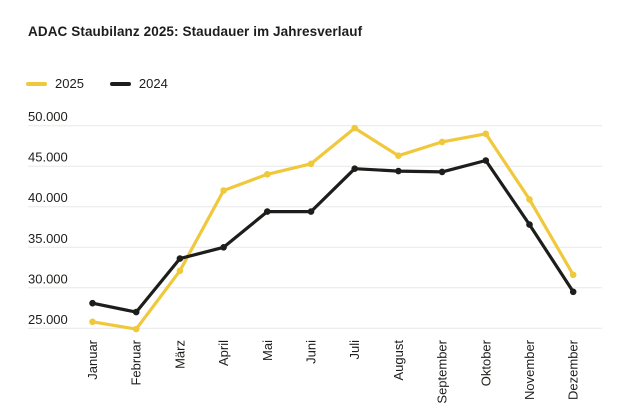 The height and width of the screenshot is (412, 630). What do you see at coordinates (311, 211) in the screenshot?
I see `data-point-2024-Juni` at bounding box center [311, 211].